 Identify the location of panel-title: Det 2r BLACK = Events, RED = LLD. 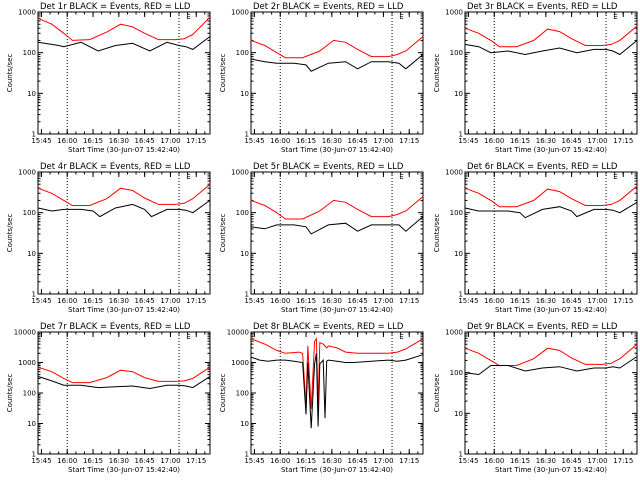
(328, 7).